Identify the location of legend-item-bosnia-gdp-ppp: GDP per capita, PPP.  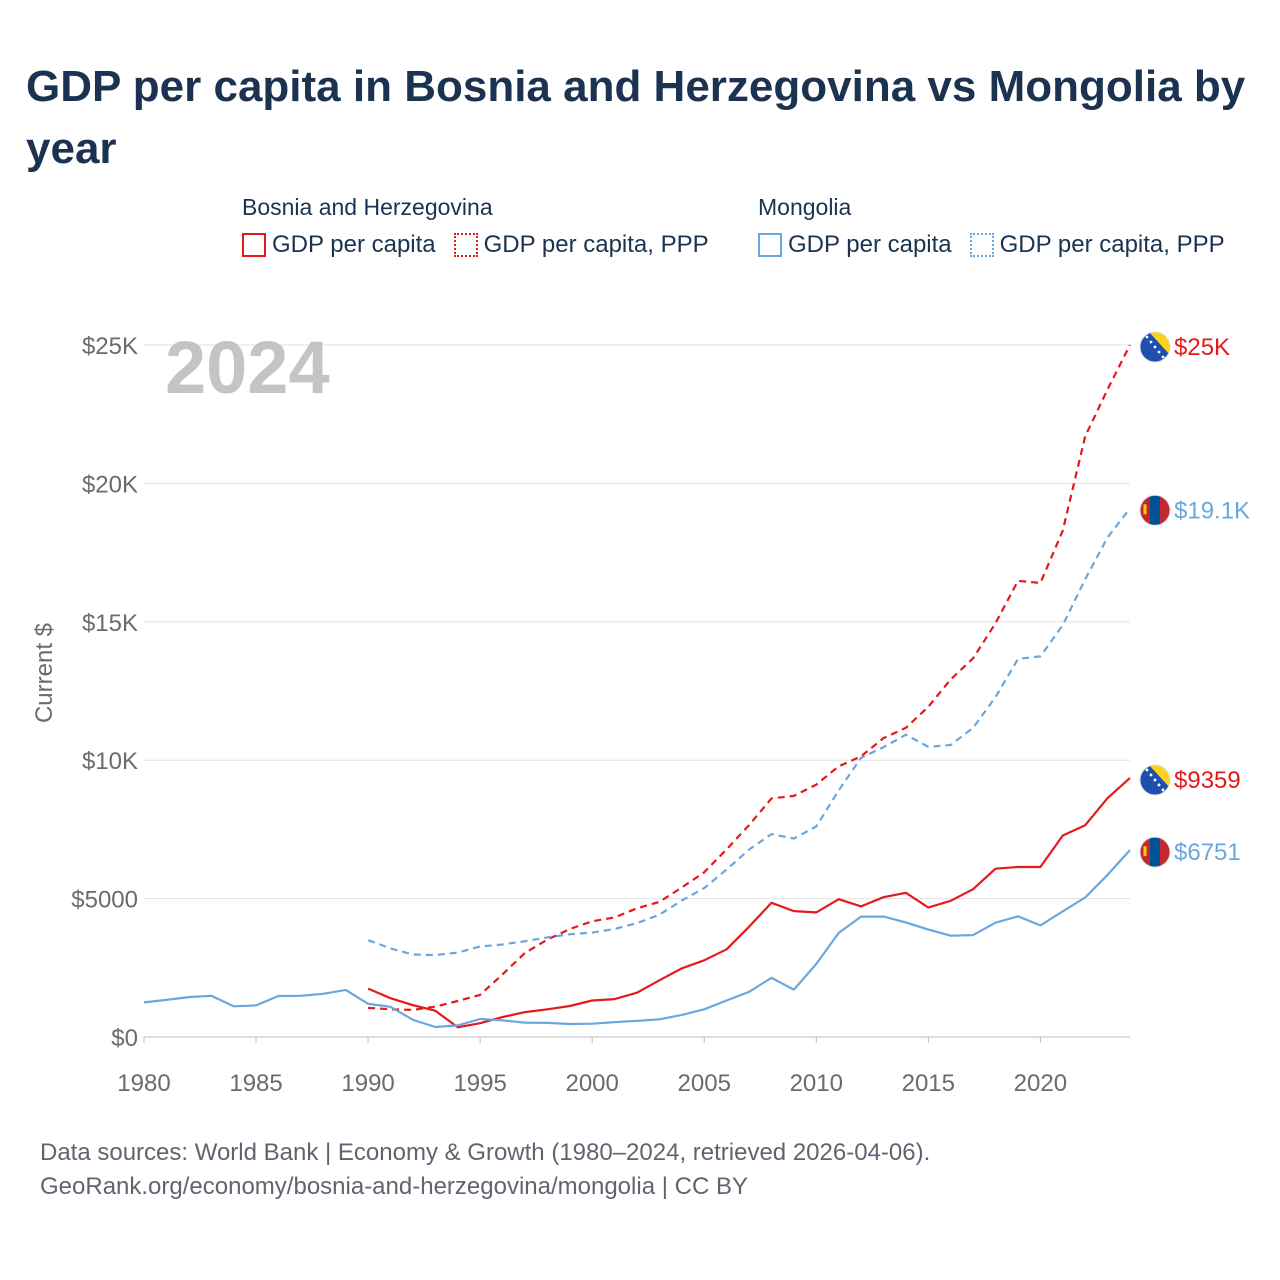
(581, 245).